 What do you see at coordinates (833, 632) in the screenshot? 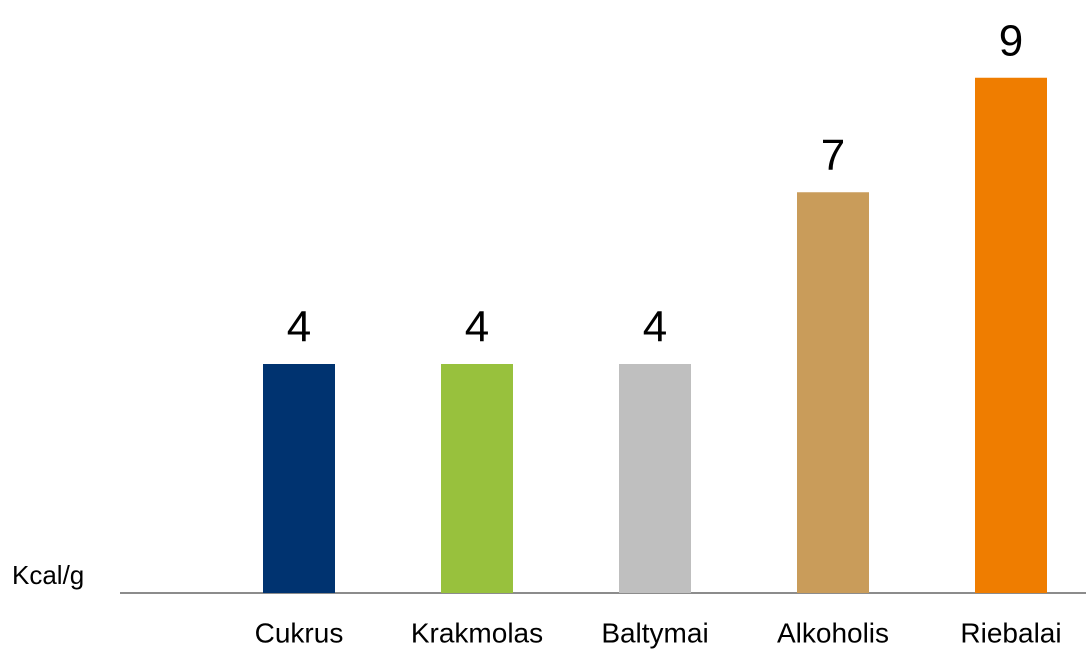
I see `x-tick-label: Alkoholis` at bounding box center [833, 632].